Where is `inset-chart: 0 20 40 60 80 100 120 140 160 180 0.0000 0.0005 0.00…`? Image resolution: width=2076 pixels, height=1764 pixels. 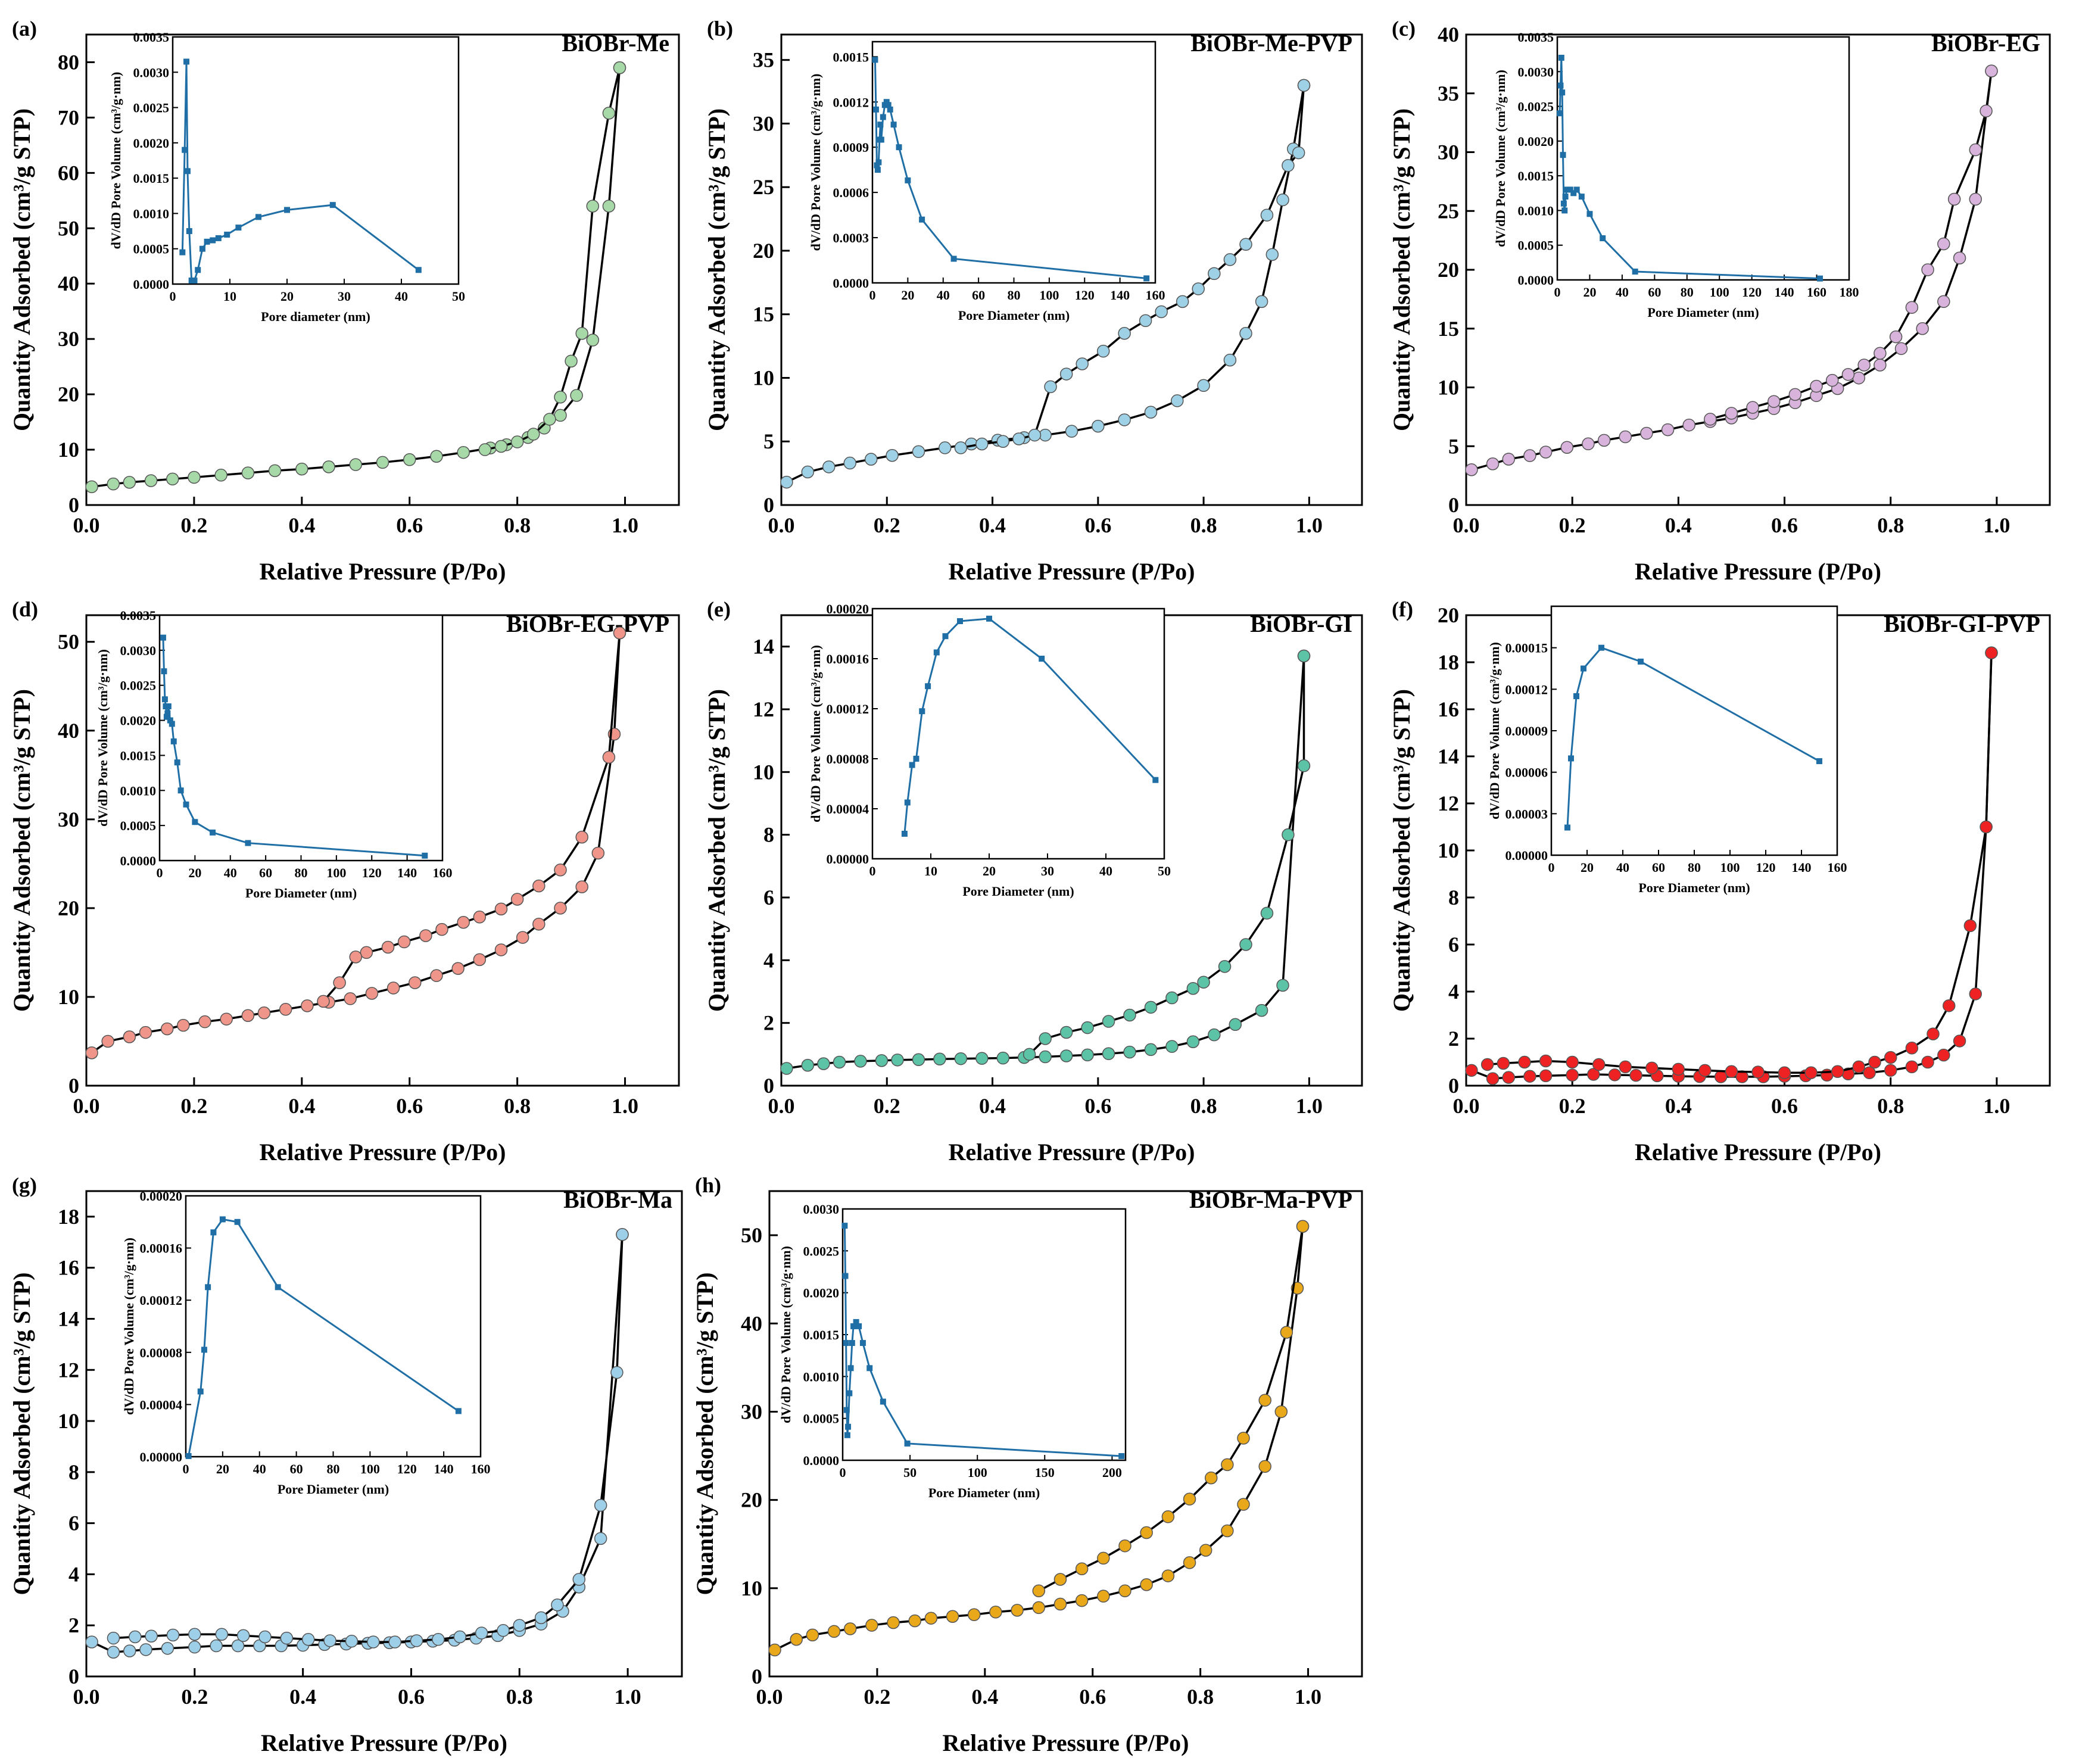
inset-chart: 0 20 40 60 80 100 120 140 160 180 0.0000 0.0005 0.00… is located at coordinates (1676, 175).